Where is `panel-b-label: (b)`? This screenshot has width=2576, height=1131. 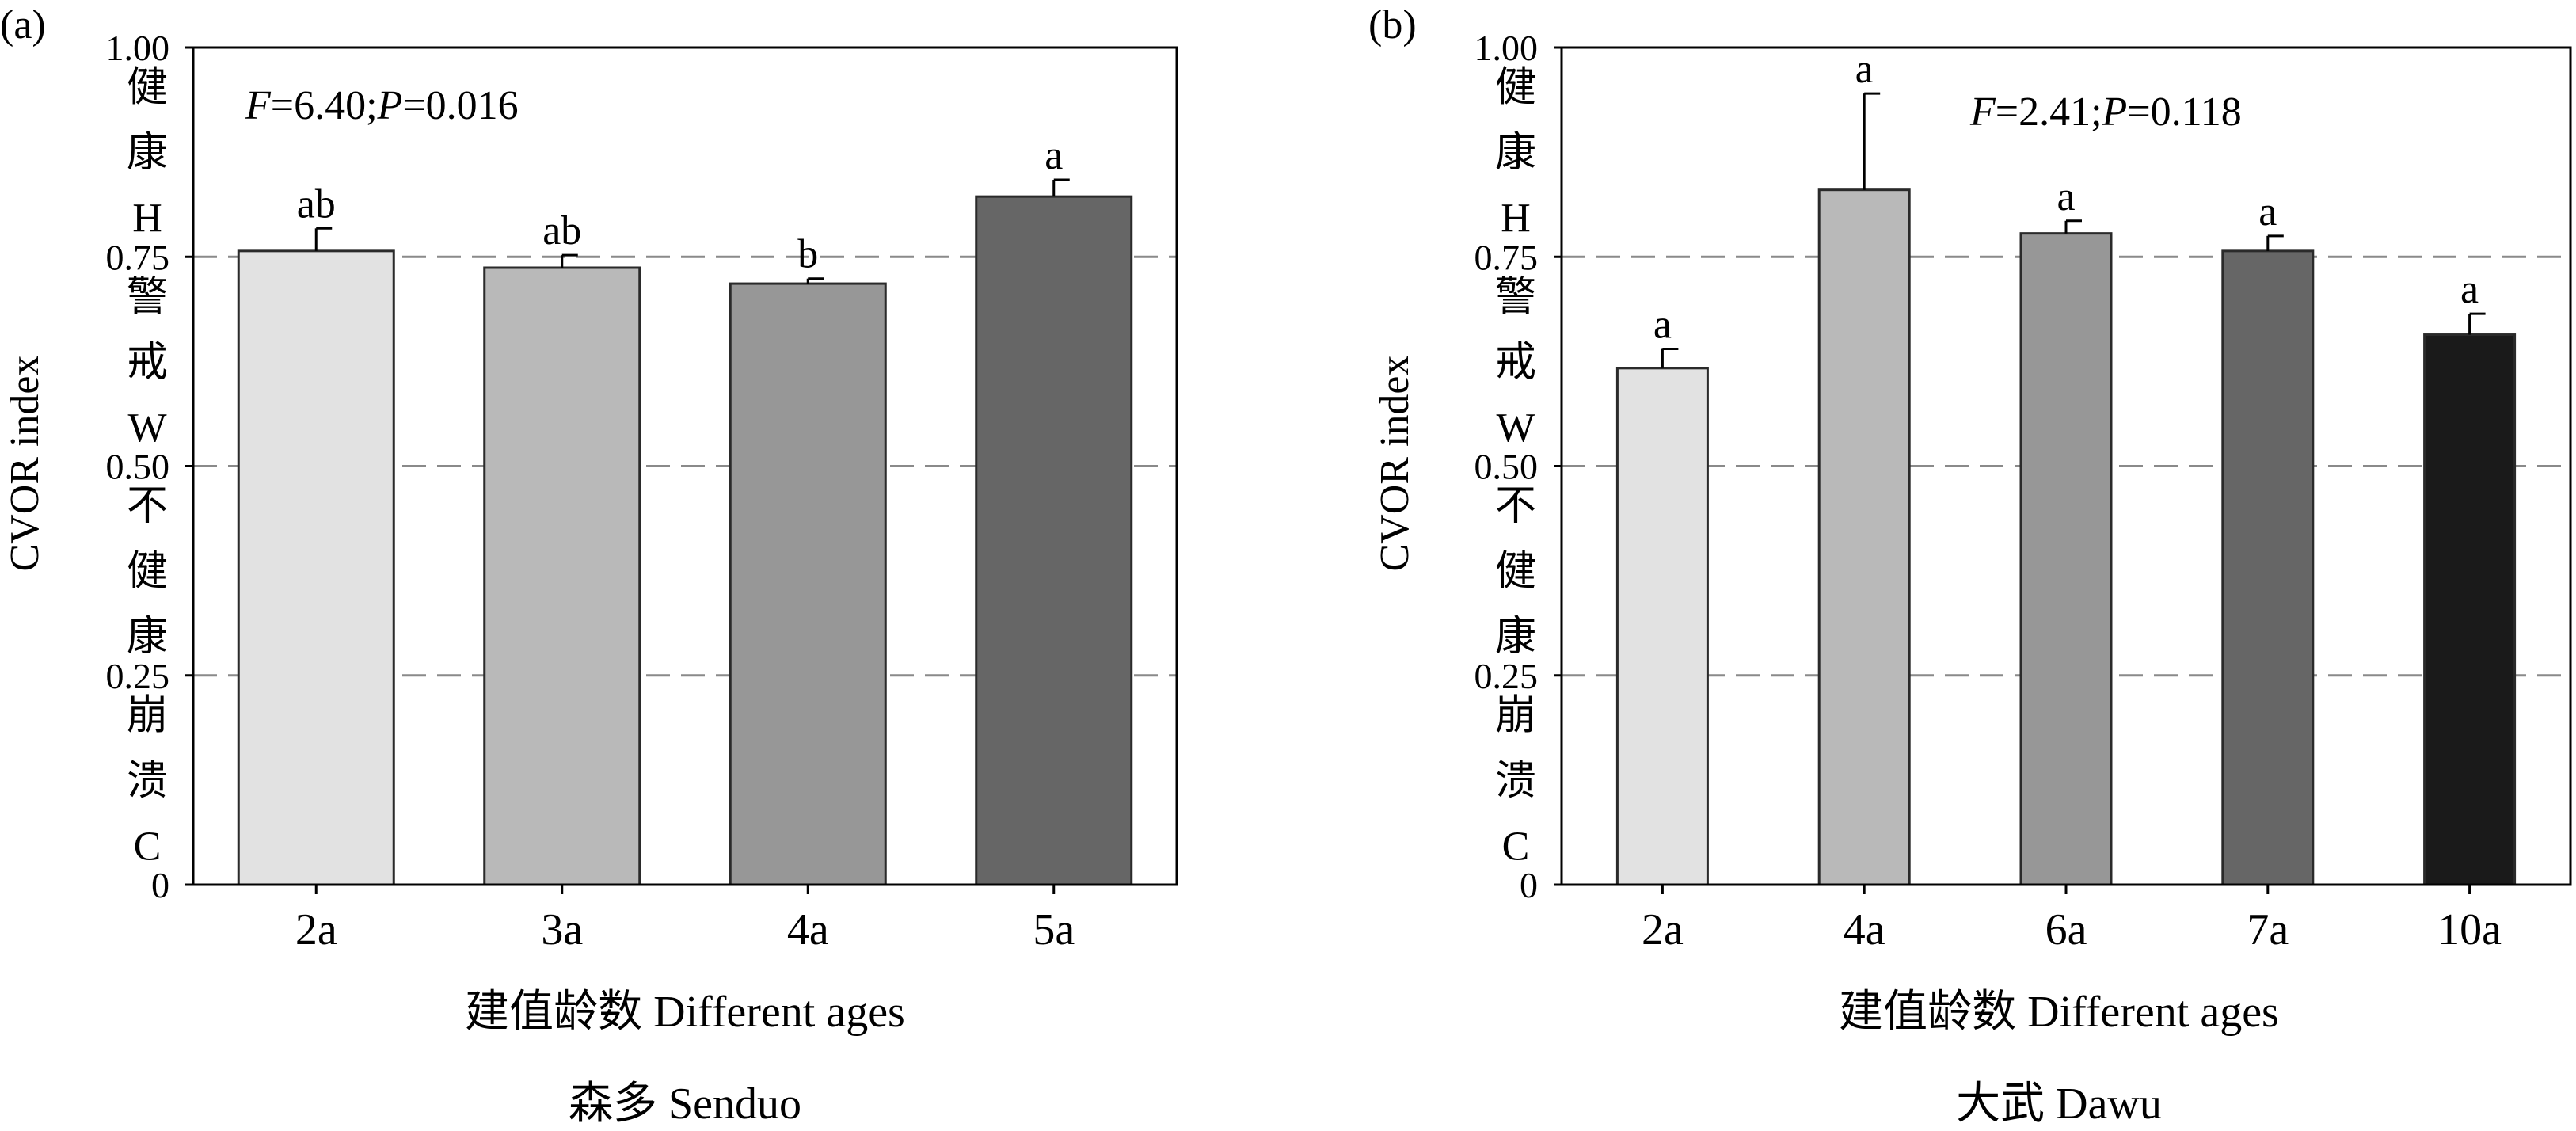 panel-b-label: (b) is located at coordinates (1392, 25).